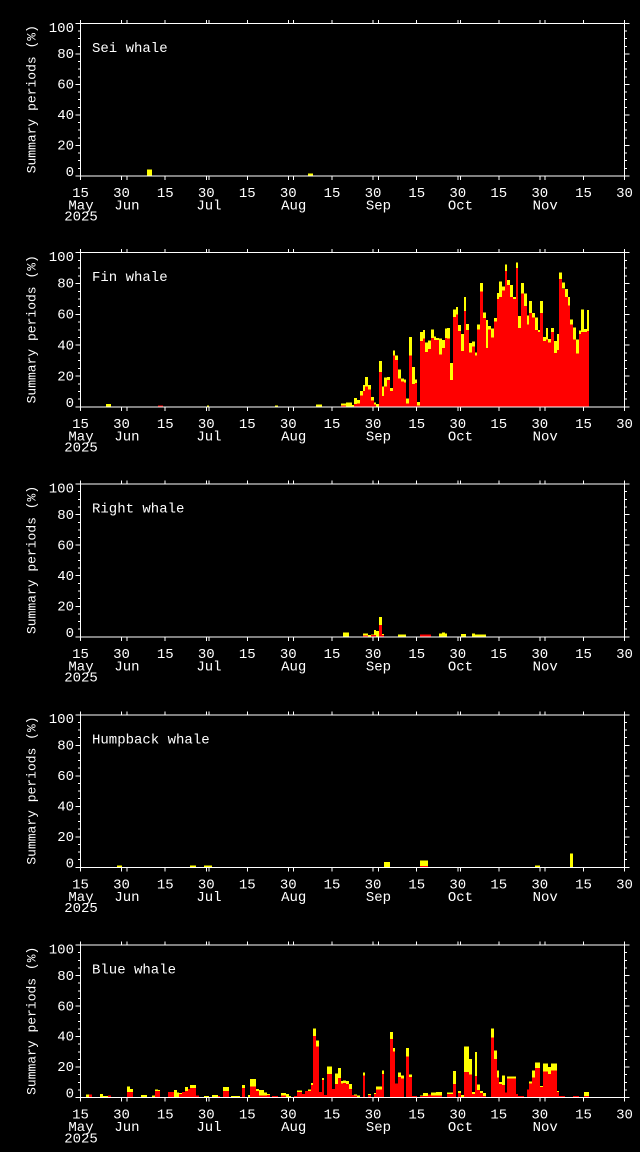 This screenshot has width=640, height=1152. I want to click on svg-text: Fin whale, so click(130, 278).